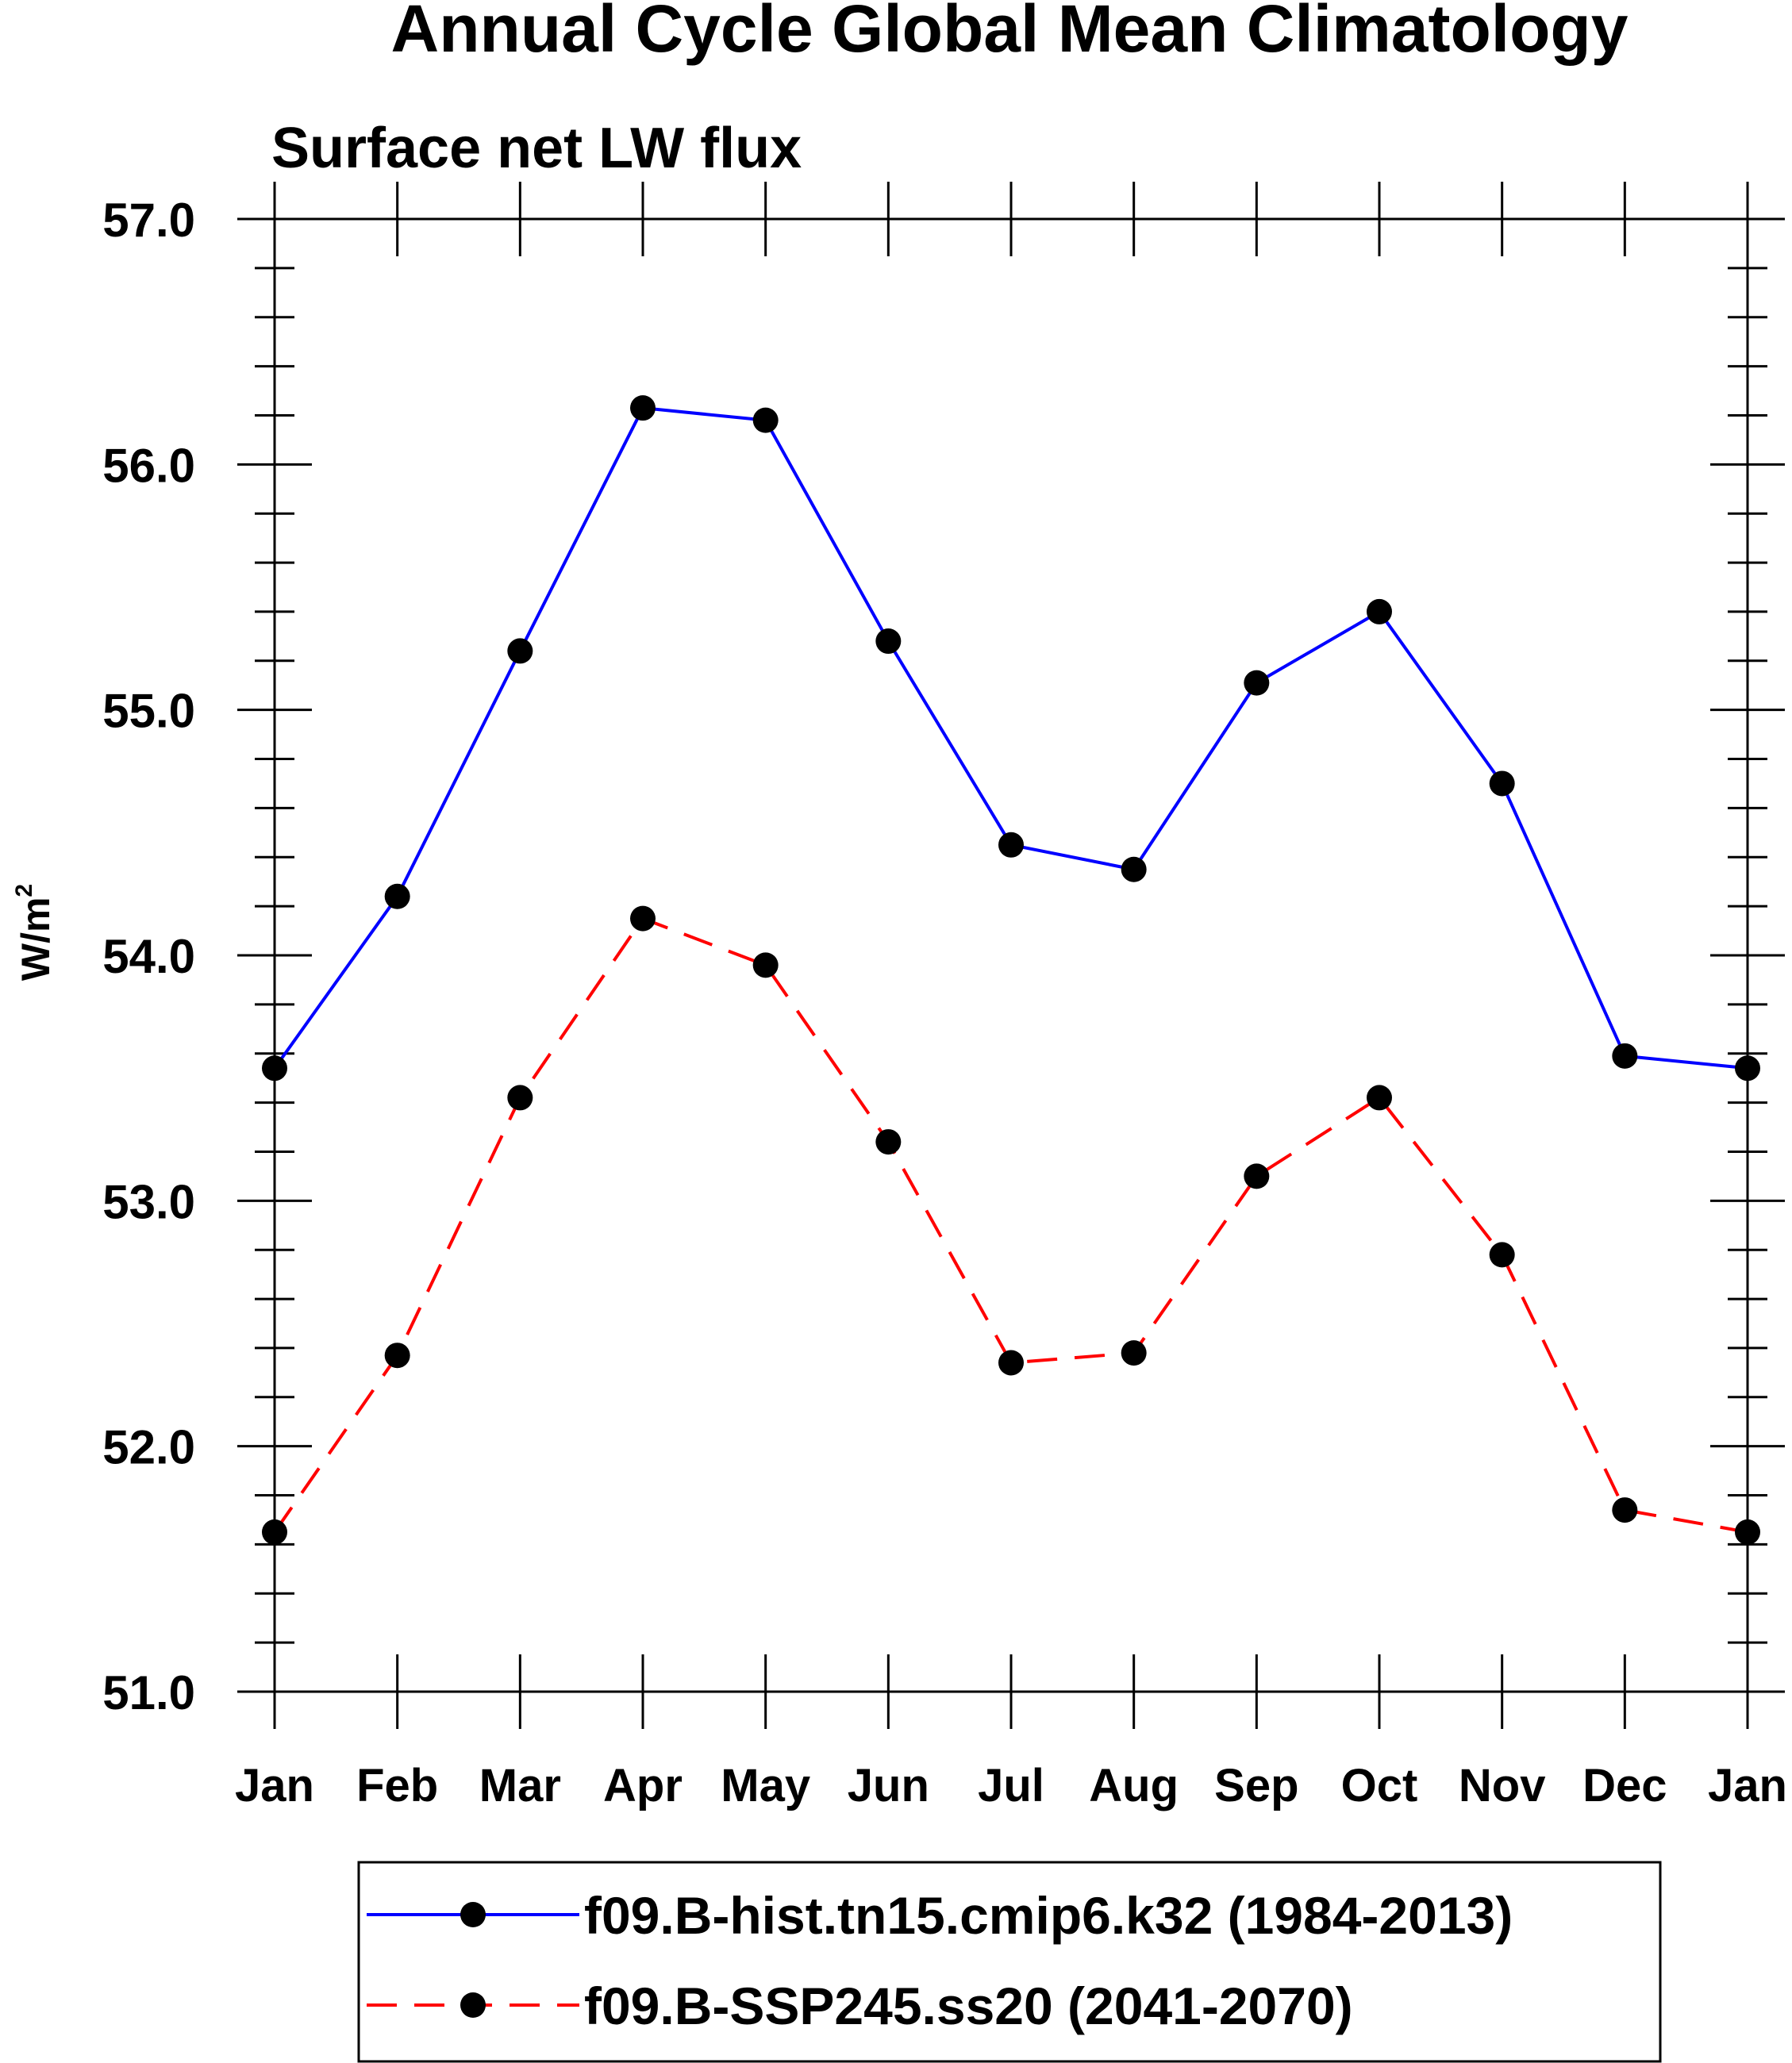  I want to click on x-tick-label: Feb, so click(397, 1785).